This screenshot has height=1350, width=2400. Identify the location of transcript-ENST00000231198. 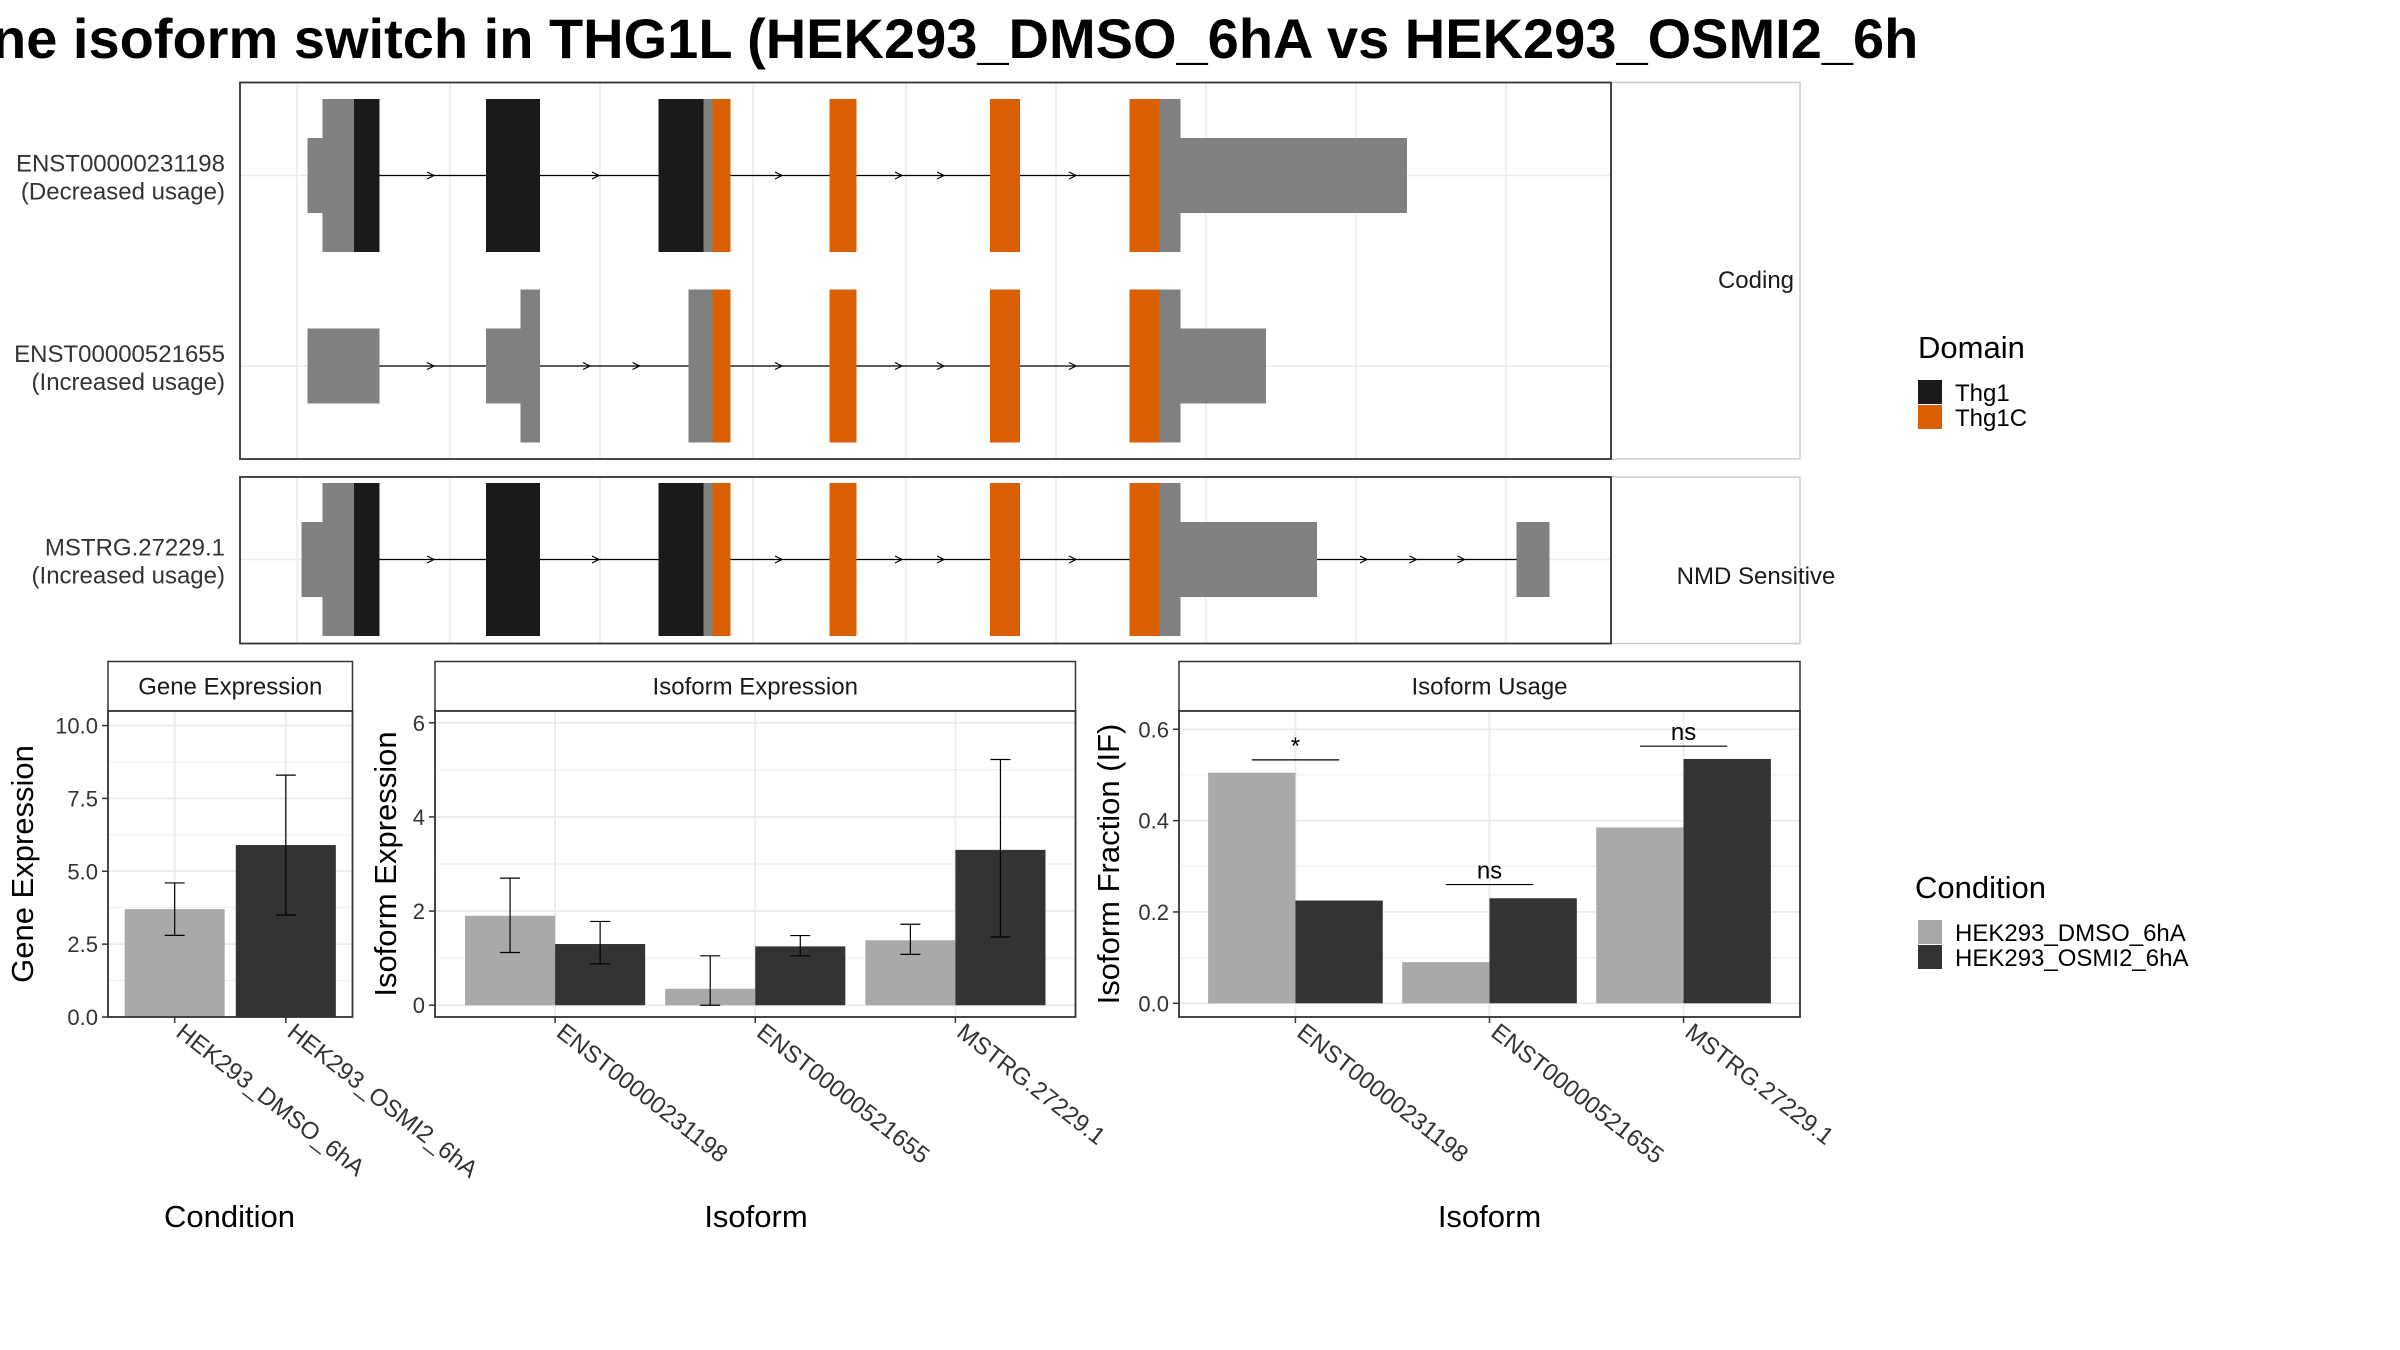
(857, 175).